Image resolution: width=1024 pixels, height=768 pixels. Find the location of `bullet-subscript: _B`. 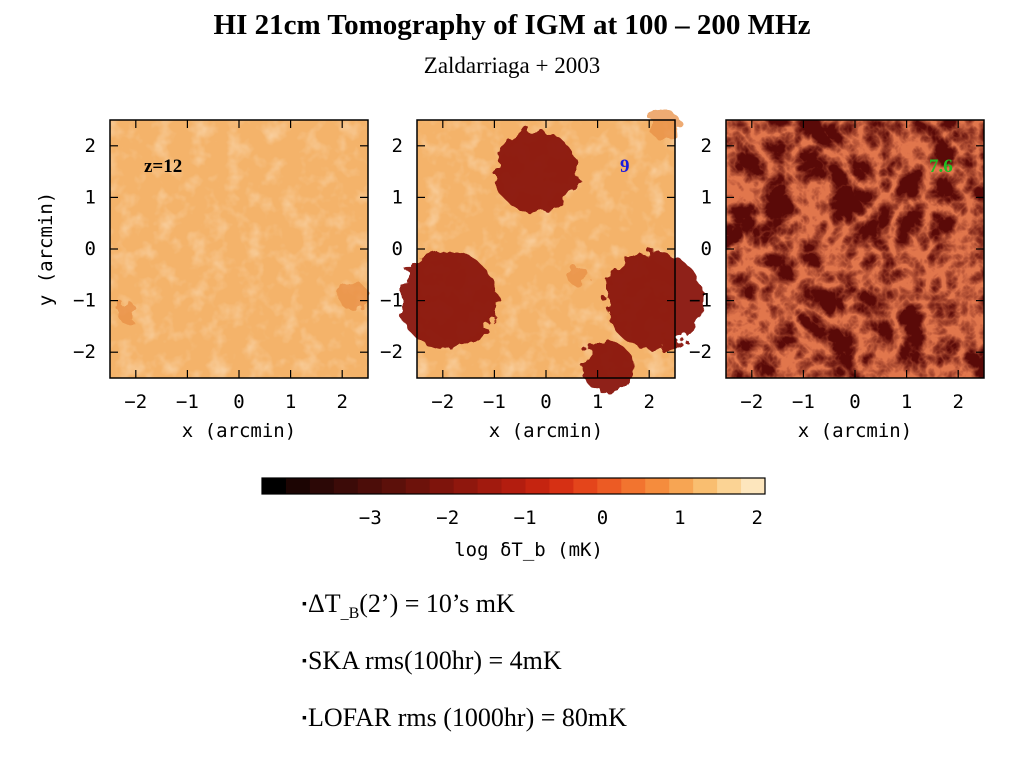

bullet-subscript: _B is located at coordinates (350, 614).